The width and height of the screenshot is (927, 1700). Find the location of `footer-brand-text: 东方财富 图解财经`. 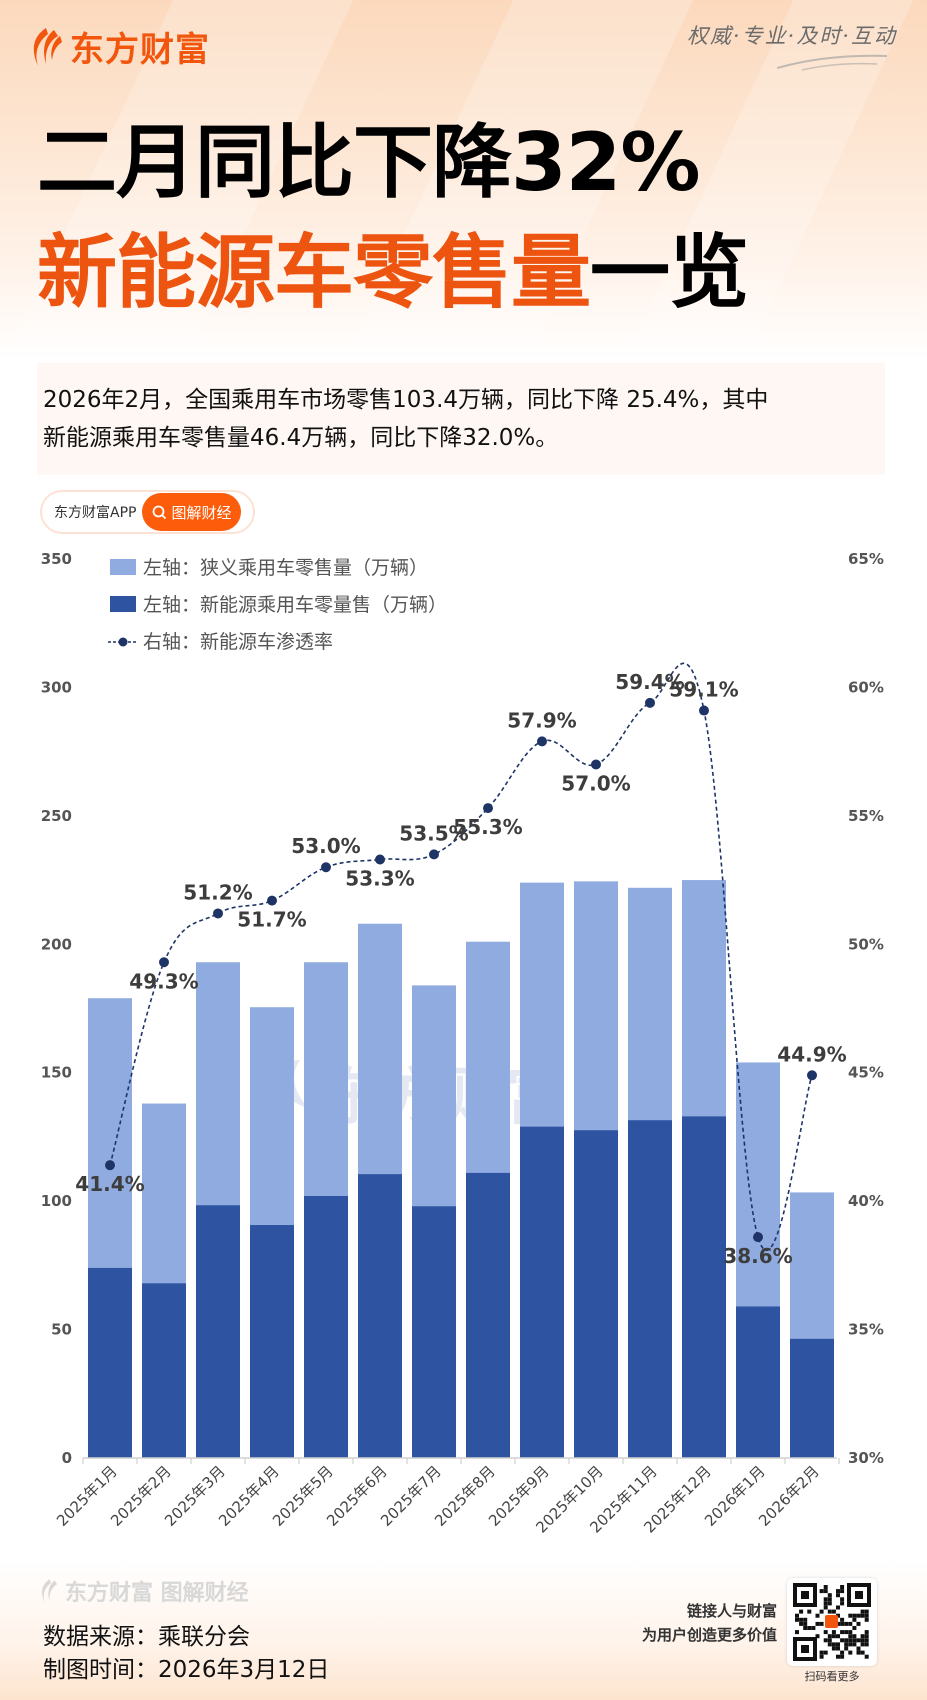

footer-brand-text: 东方财富 图解财经 is located at coordinates (157, 1593).